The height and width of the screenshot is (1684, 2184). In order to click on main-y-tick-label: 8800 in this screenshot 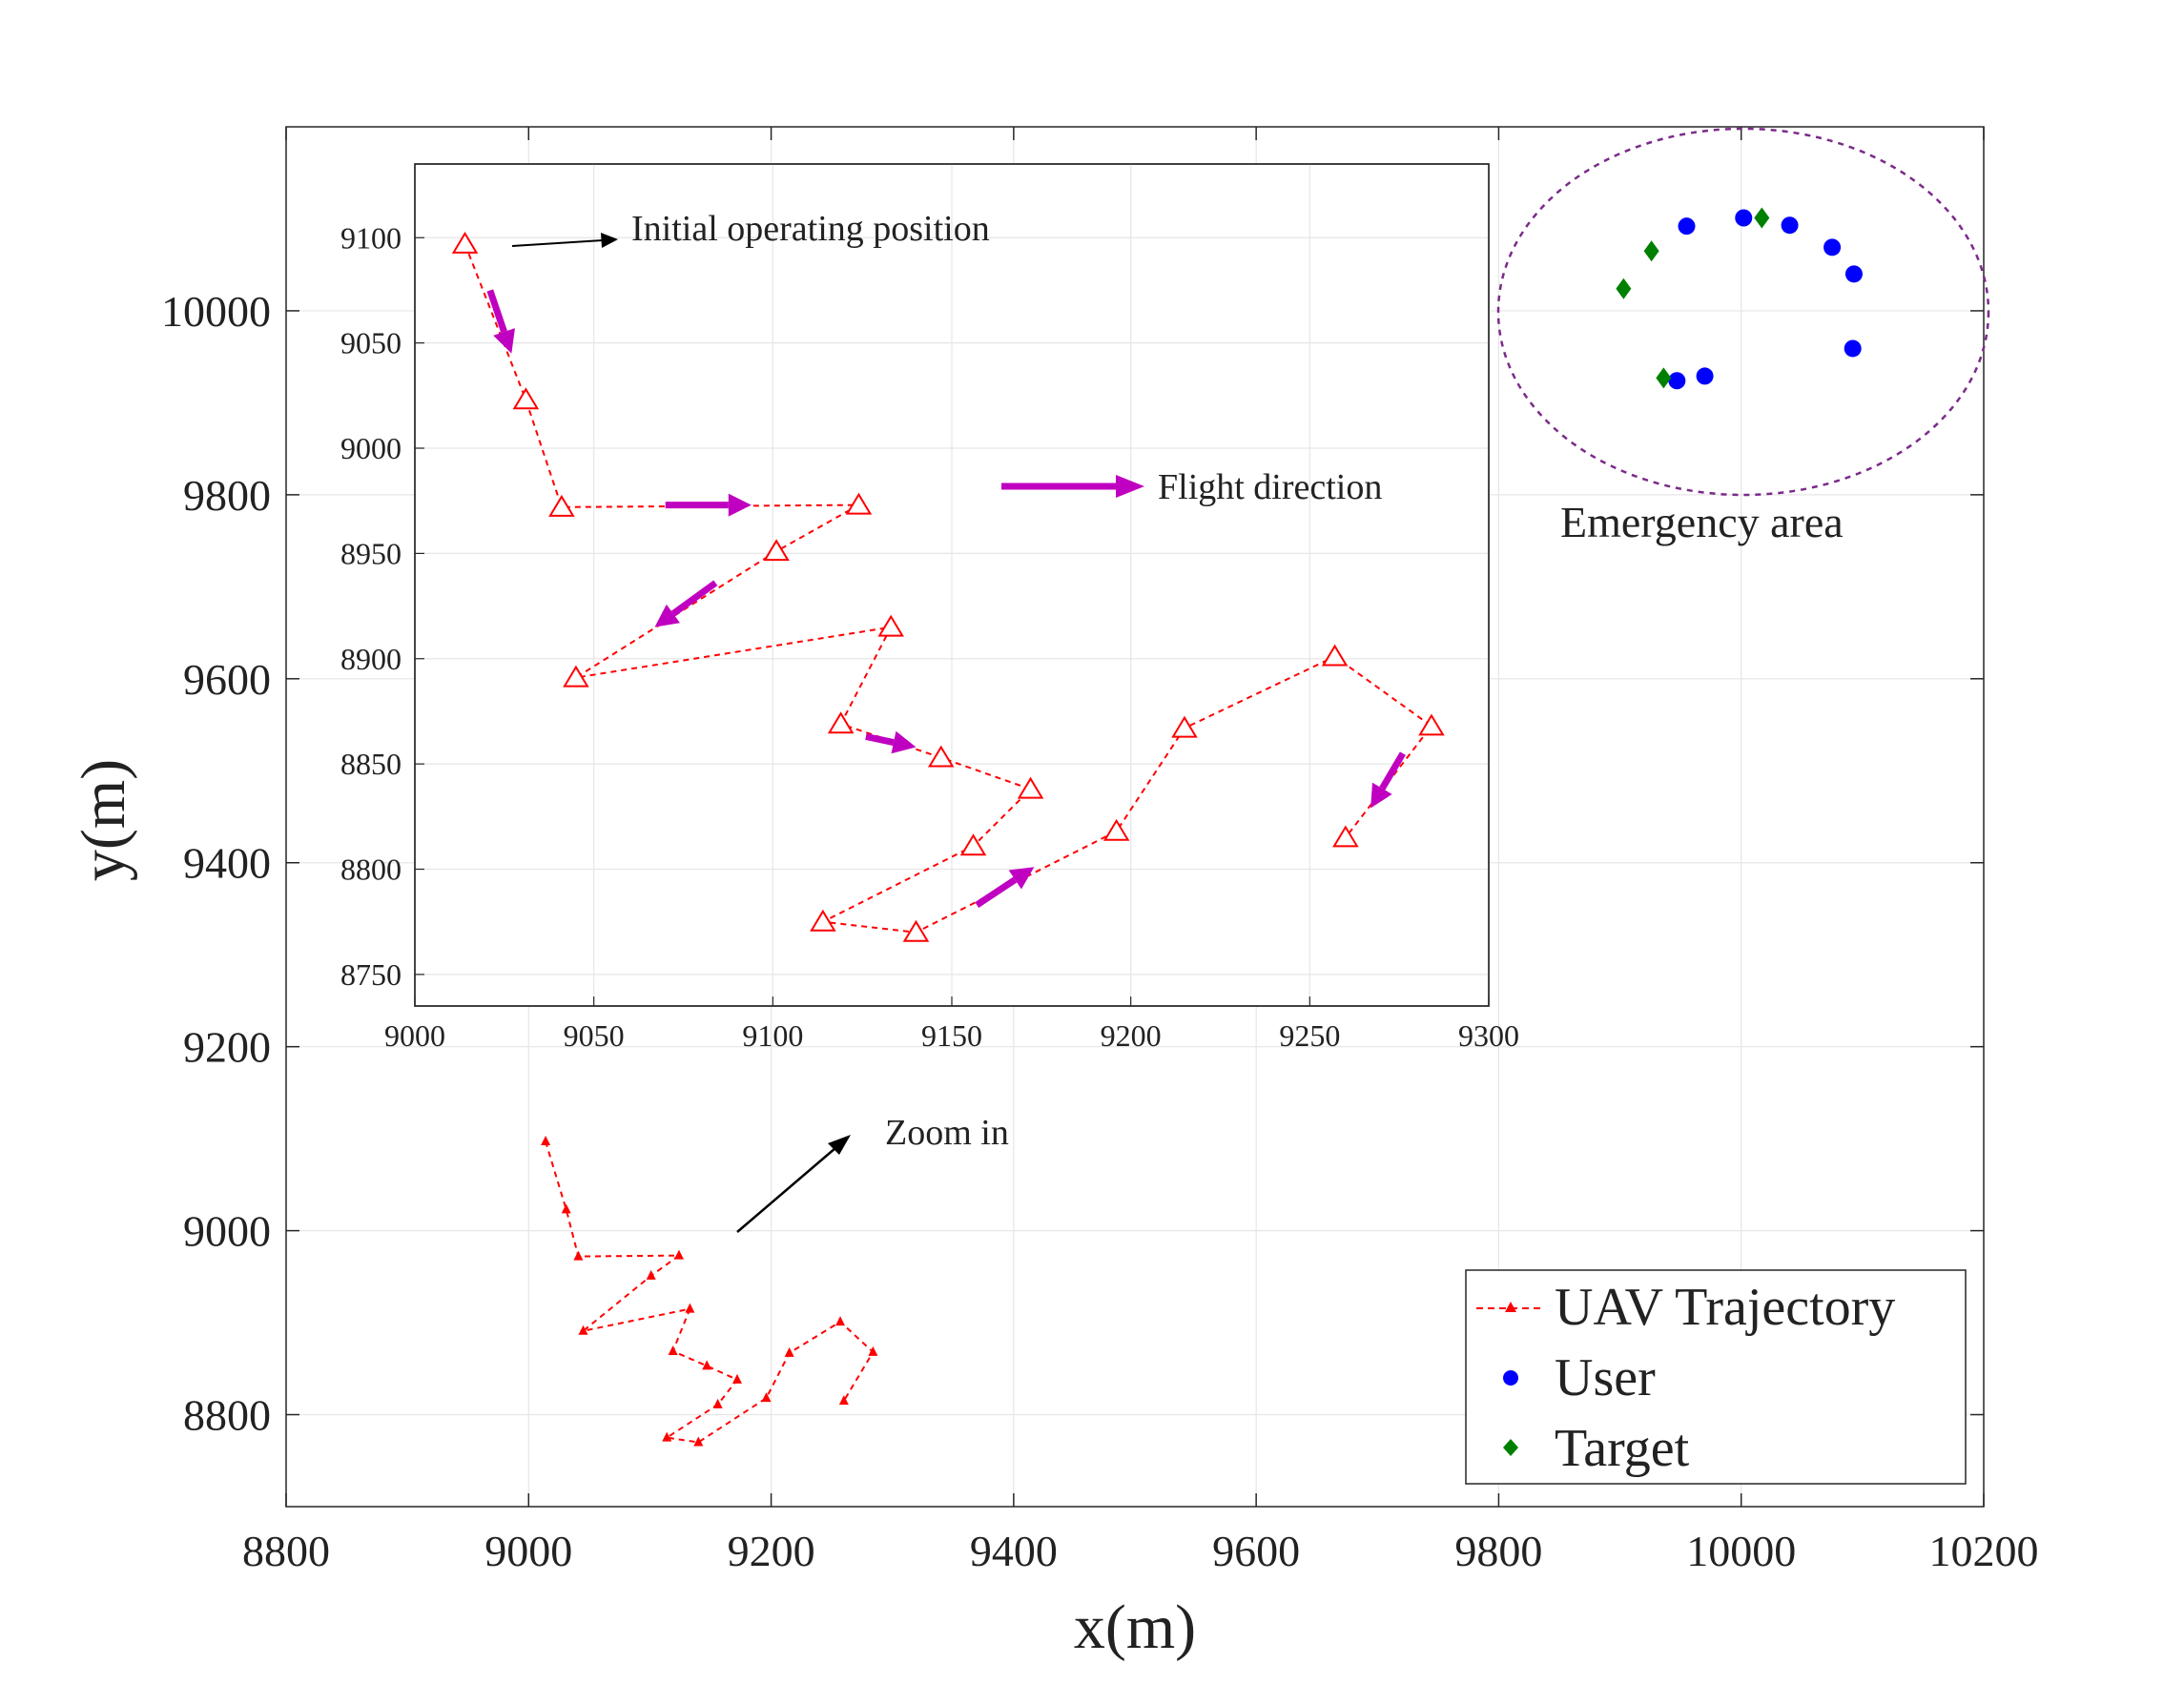, I will do `click(227, 1415)`.